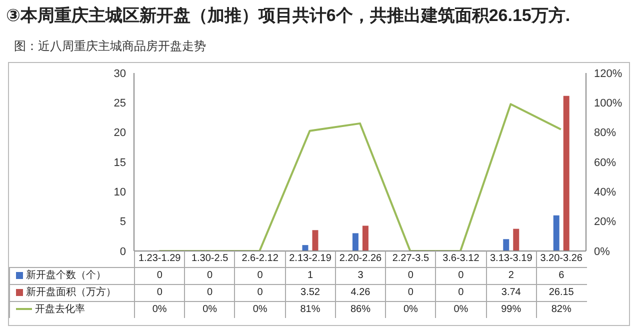  I want to click on data-label: 4.26, so click(360, 293).